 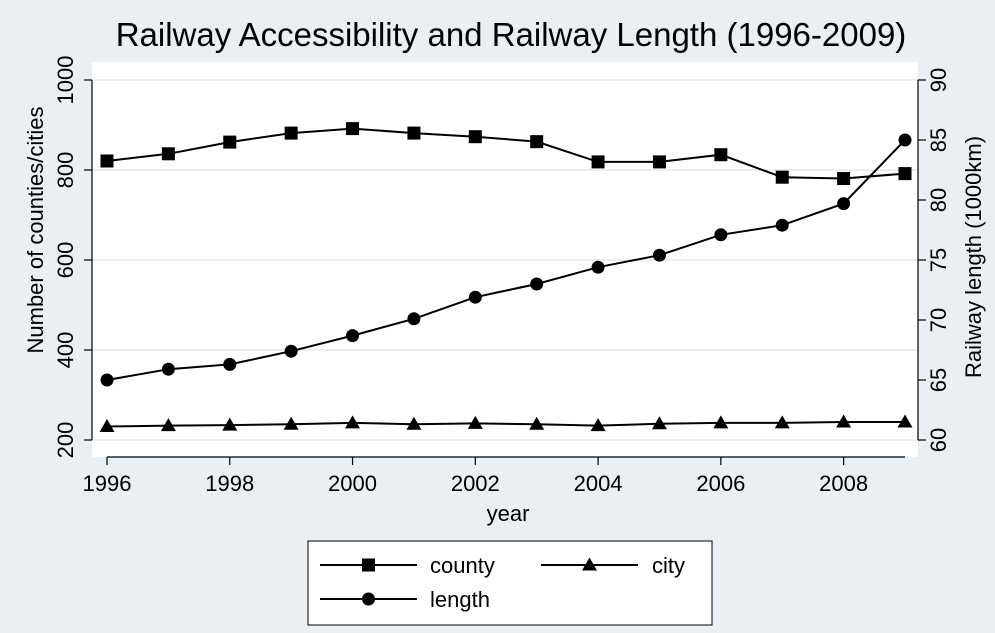 What do you see at coordinates (107, 483) in the screenshot?
I see `x-tick-label: 1996` at bounding box center [107, 483].